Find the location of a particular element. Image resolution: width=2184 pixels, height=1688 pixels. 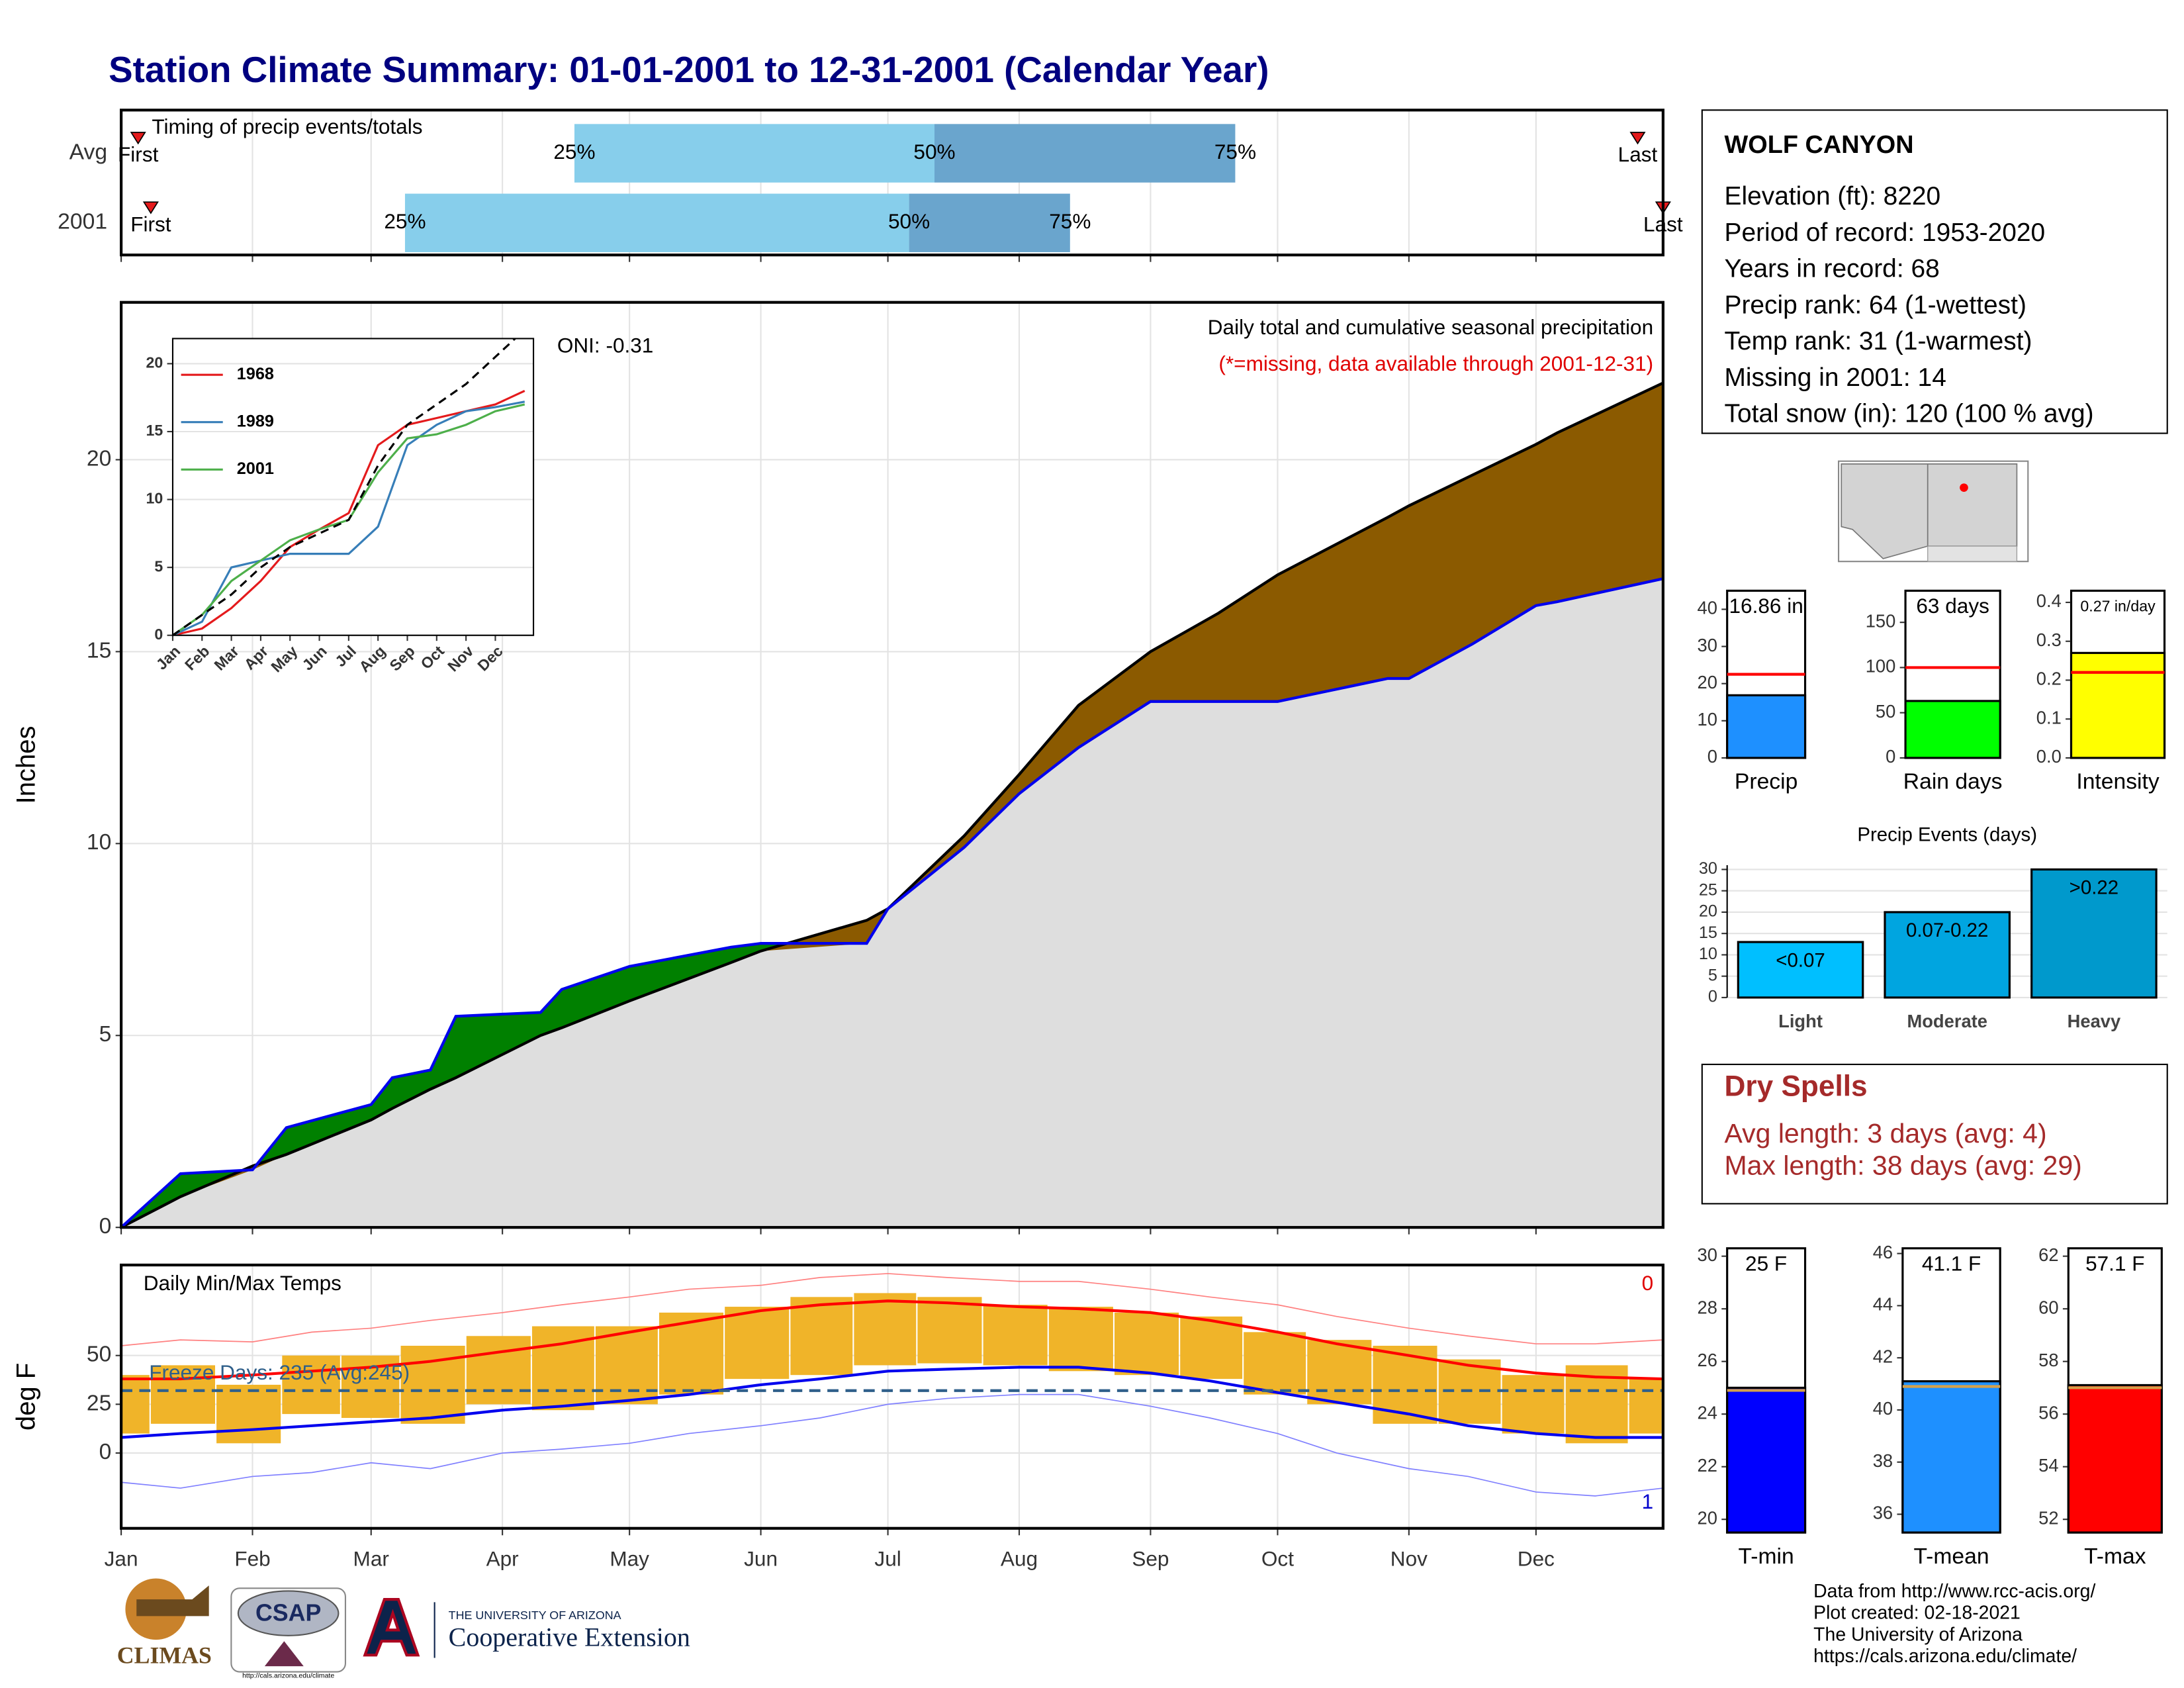

footer-line: The University of Arizona is located at coordinates (1918, 1634).